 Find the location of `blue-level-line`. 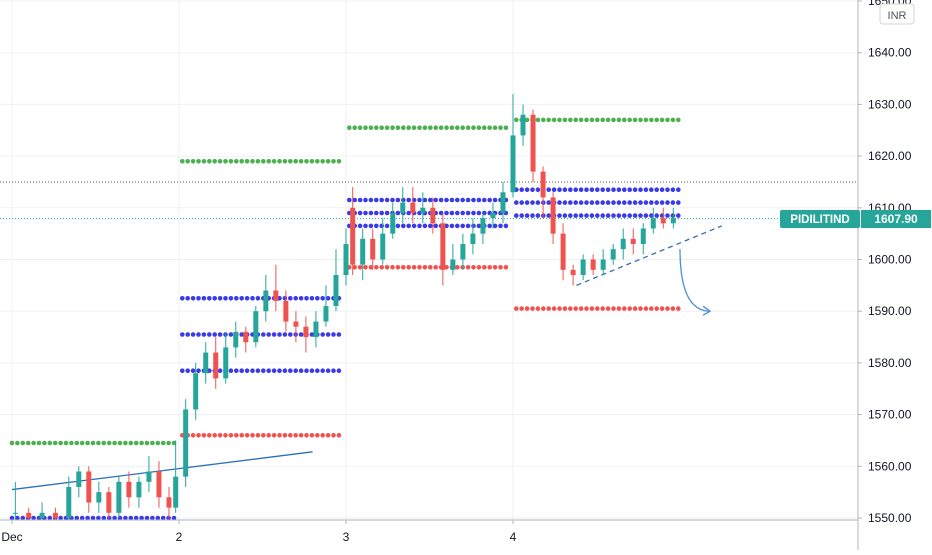

blue-level-line is located at coordinates (597, 202).